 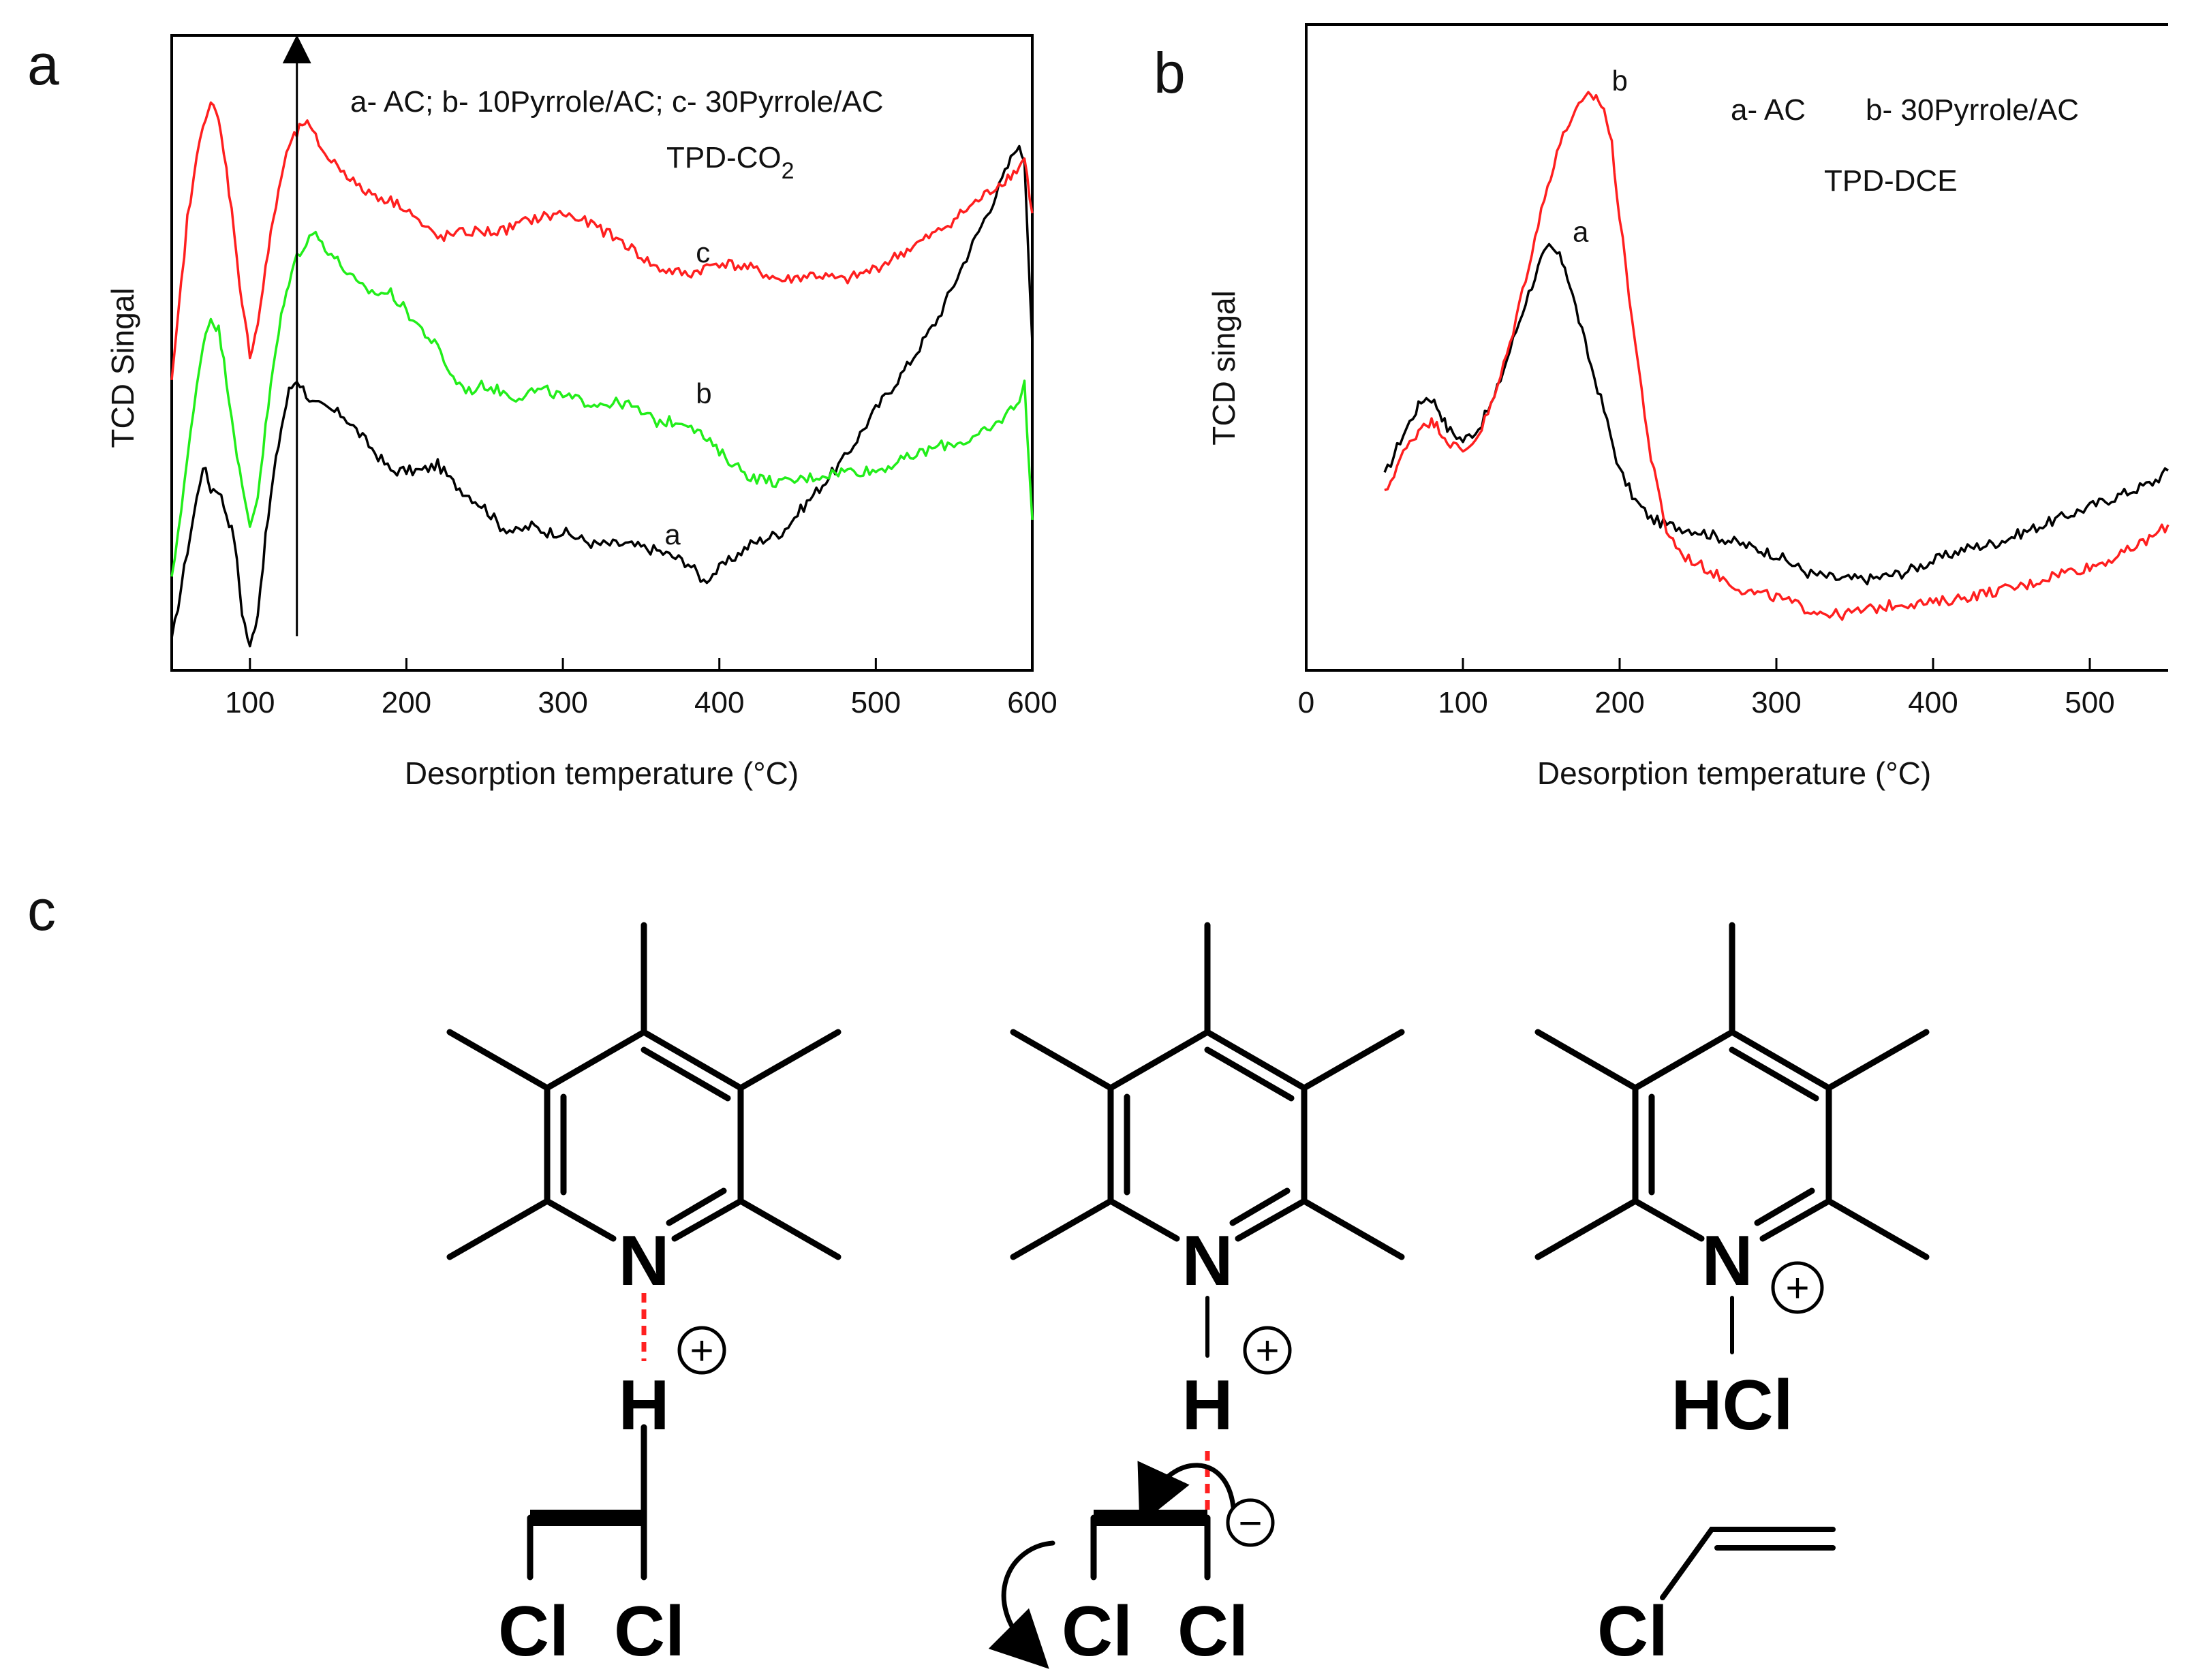 I want to click on chart-b-curve-labels: ab, so click(x=1600, y=156).